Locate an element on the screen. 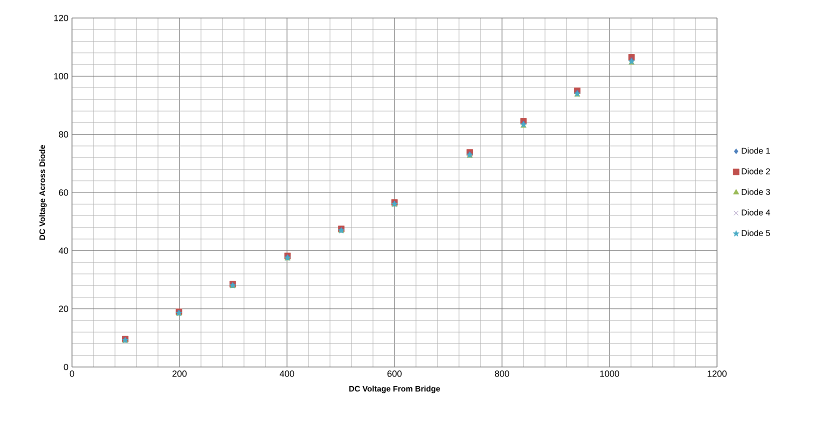  x-tick-label: 1000 is located at coordinates (610, 373).